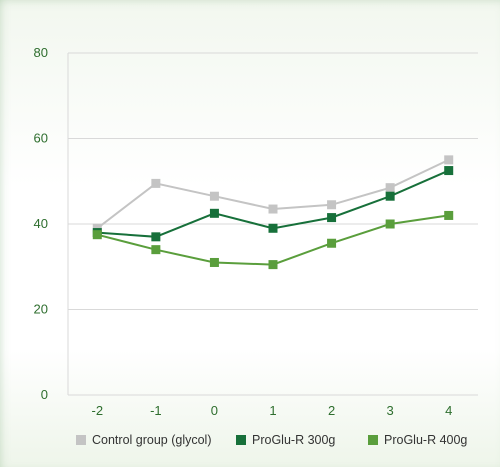  What do you see at coordinates (41, 52) in the screenshot?
I see `y-tick-label: 80` at bounding box center [41, 52].